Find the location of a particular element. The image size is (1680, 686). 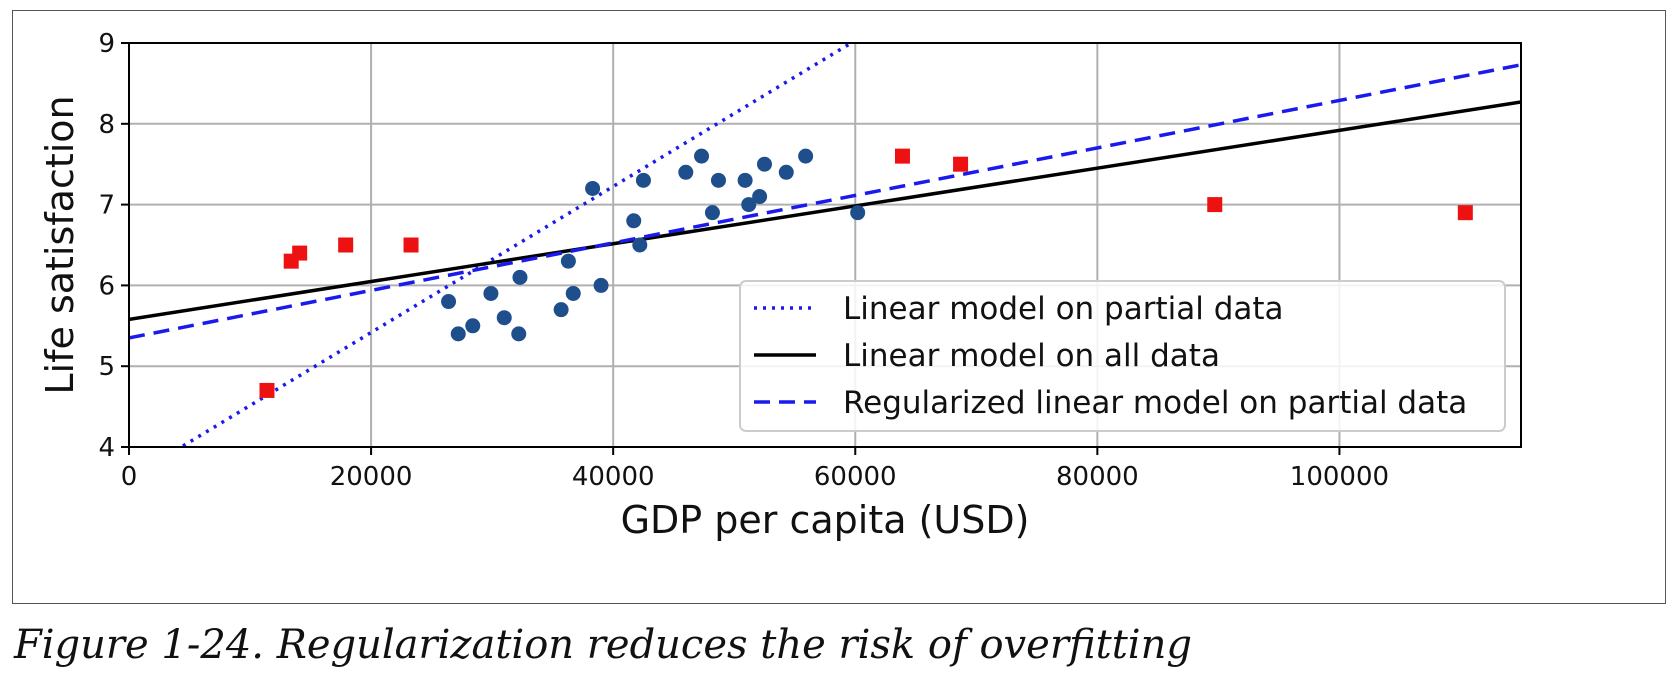

y-tick-label: 6 is located at coordinates (106, 286).